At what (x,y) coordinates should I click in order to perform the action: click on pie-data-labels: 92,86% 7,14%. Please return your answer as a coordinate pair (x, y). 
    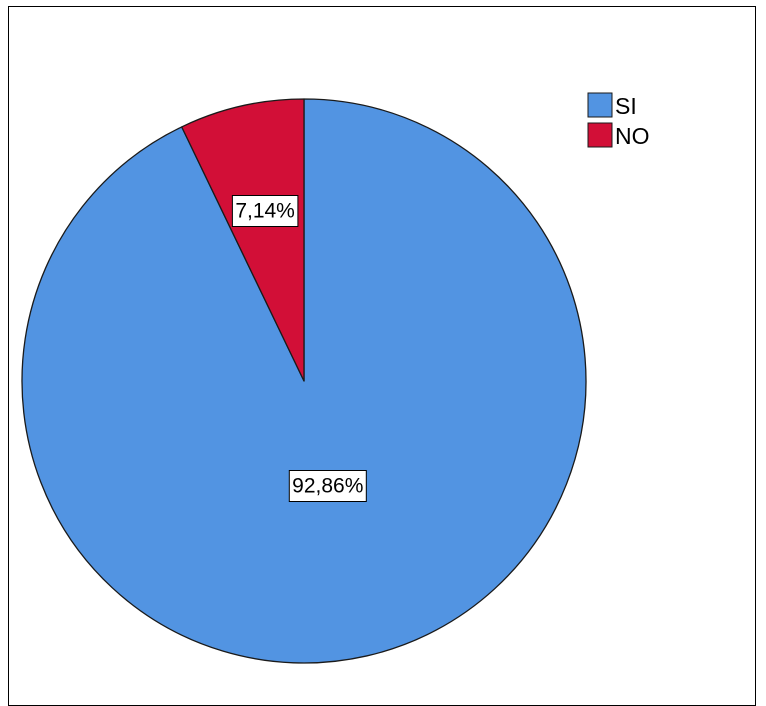
    Looking at the image, I should click on (299, 348).